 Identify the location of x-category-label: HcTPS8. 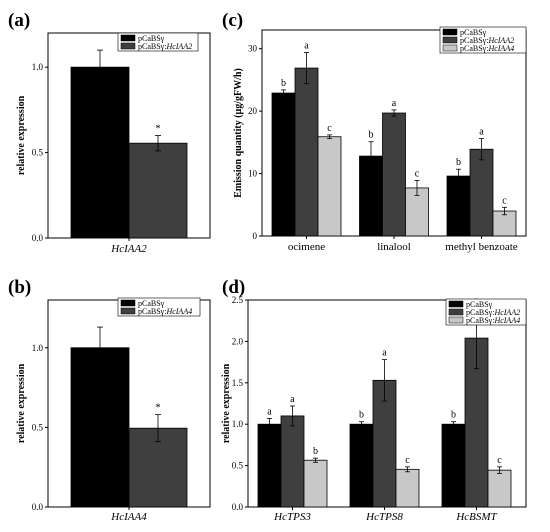
(384, 517).